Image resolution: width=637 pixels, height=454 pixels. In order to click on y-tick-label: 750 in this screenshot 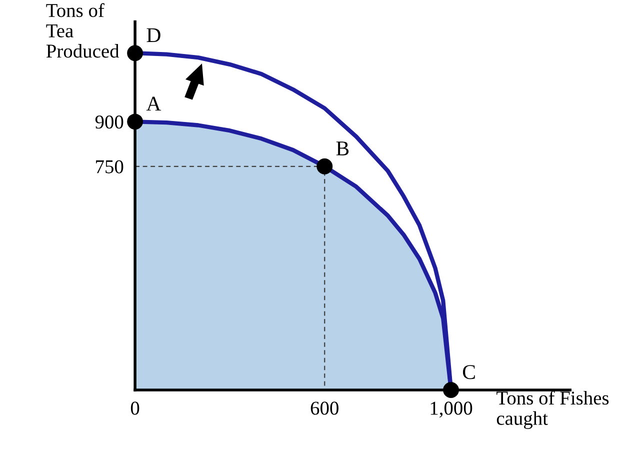, I will do `click(110, 167)`.